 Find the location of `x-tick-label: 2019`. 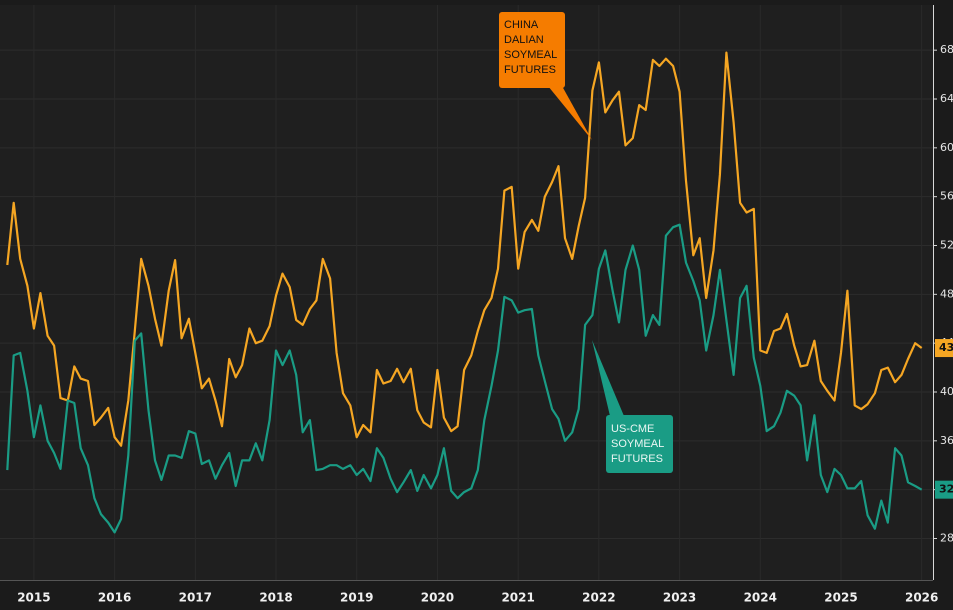

x-tick-label: 2019 is located at coordinates (356, 598).